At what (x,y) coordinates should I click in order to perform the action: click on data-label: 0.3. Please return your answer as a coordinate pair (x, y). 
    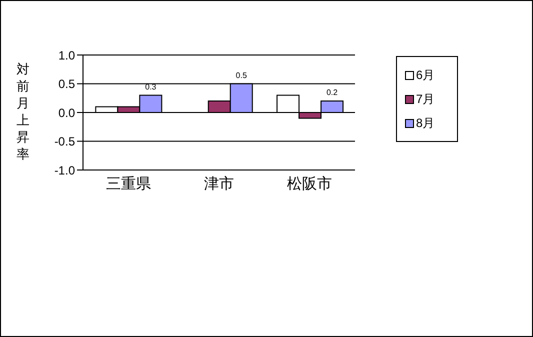
    Looking at the image, I should click on (151, 87).